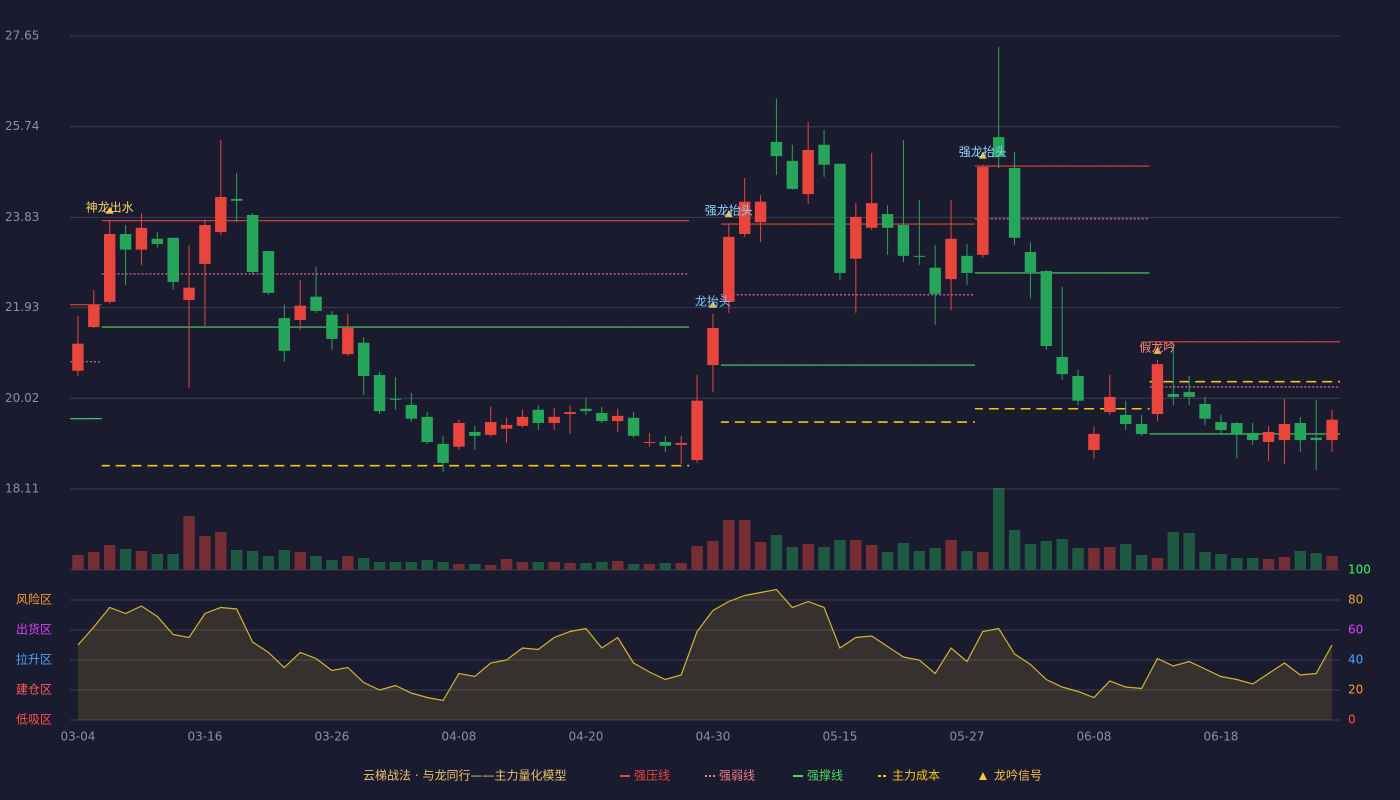 The image size is (1400, 800). Describe the element at coordinates (34, 720) in the screenshot. I see `zone-label: 低吸区` at that location.